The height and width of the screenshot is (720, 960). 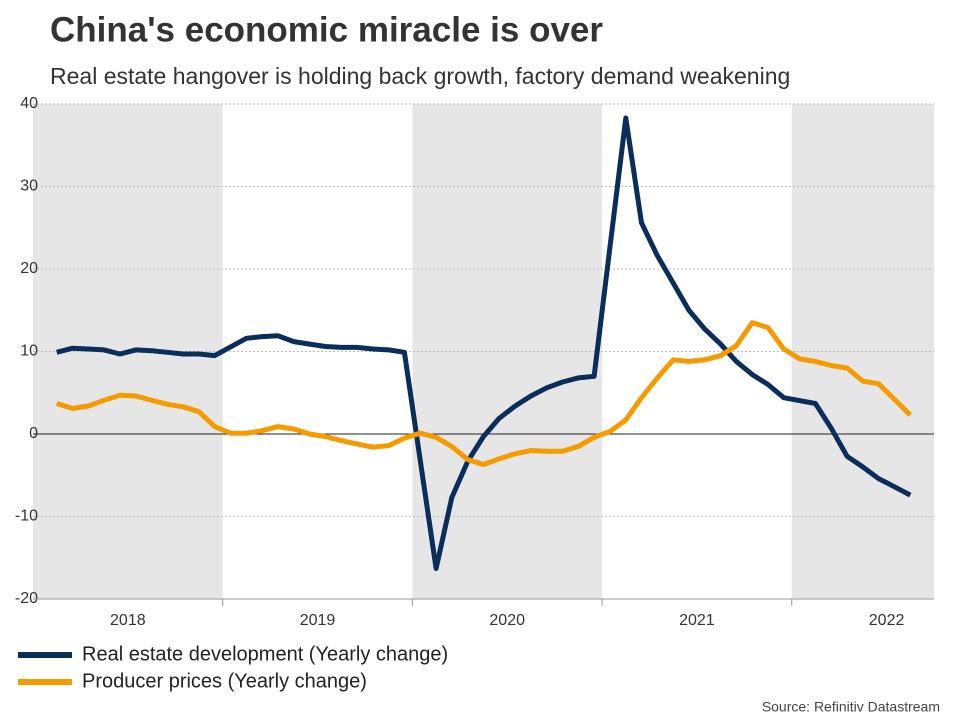 What do you see at coordinates (128, 620) in the screenshot?
I see `x-tick-label: 2018` at bounding box center [128, 620].